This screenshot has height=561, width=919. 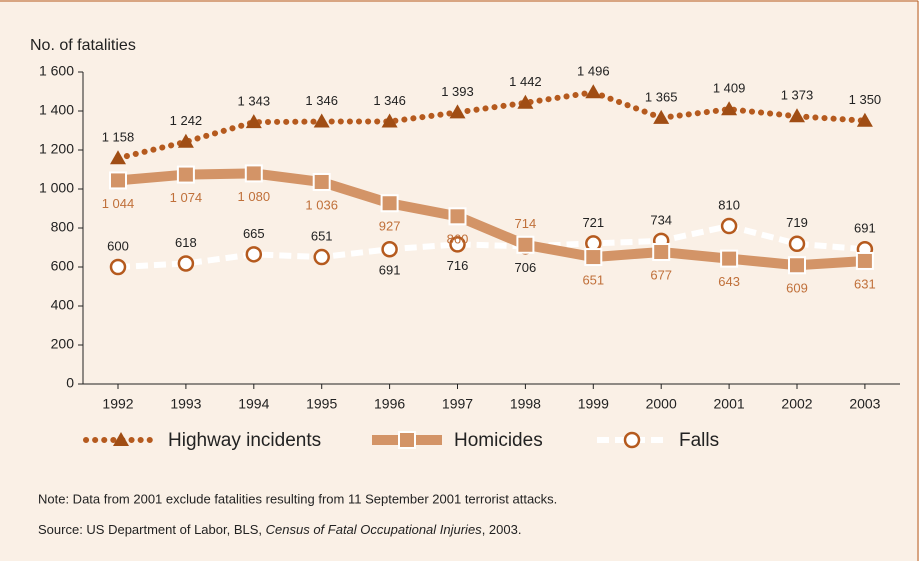 What do you see at coordinates (729, 281) in the screenshot?
I see `data-label: 643` at bounding box center [729, 281].